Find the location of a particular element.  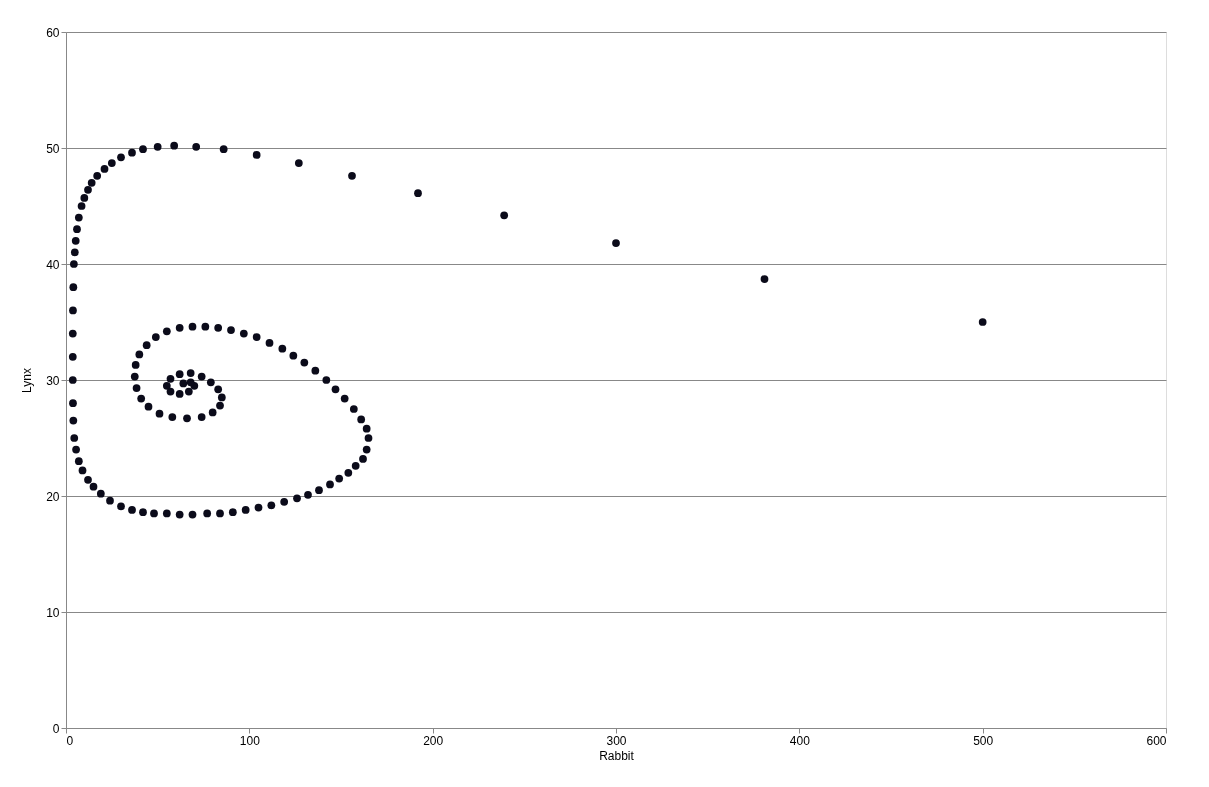

x-tick-label: 300 is located at coordinates (616, 740).